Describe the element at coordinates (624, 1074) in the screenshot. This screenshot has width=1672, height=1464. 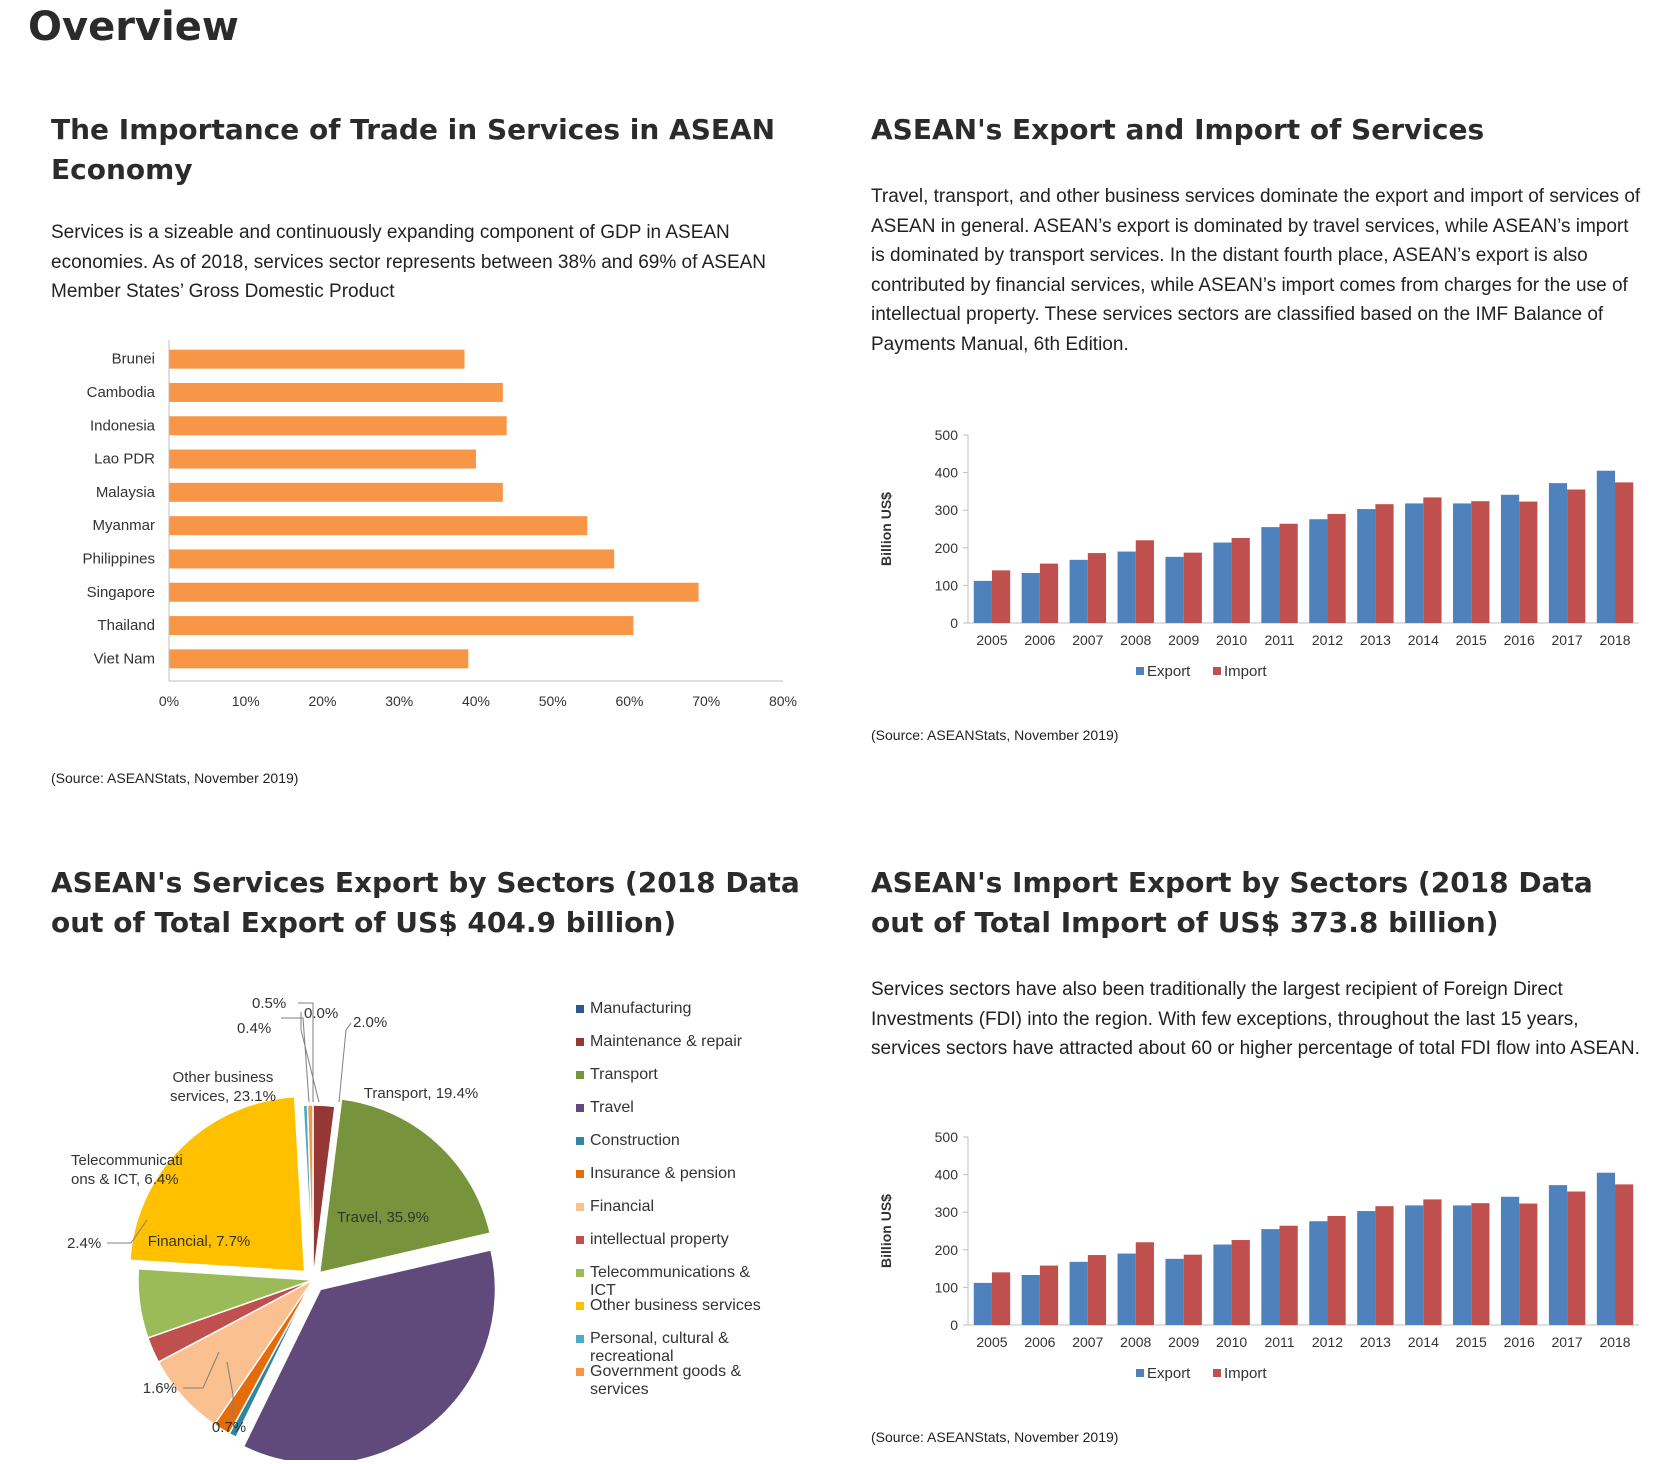
I see `pie-legend-label: Transport` at that location.